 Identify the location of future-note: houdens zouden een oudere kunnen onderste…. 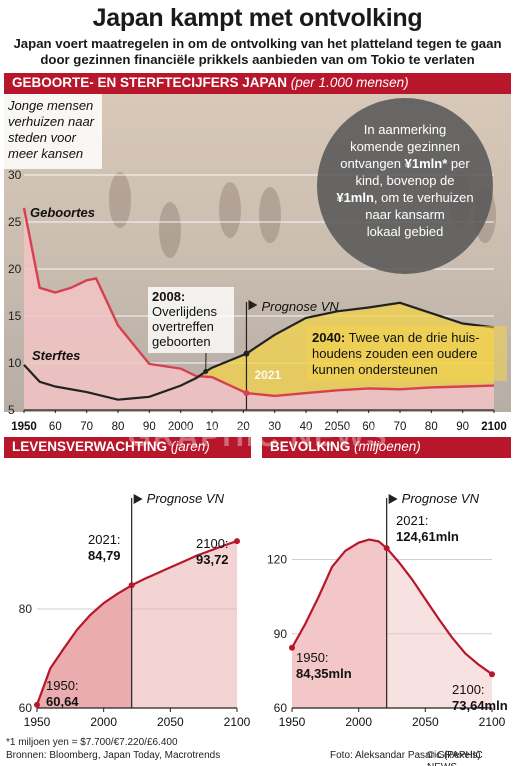
(395, 361).